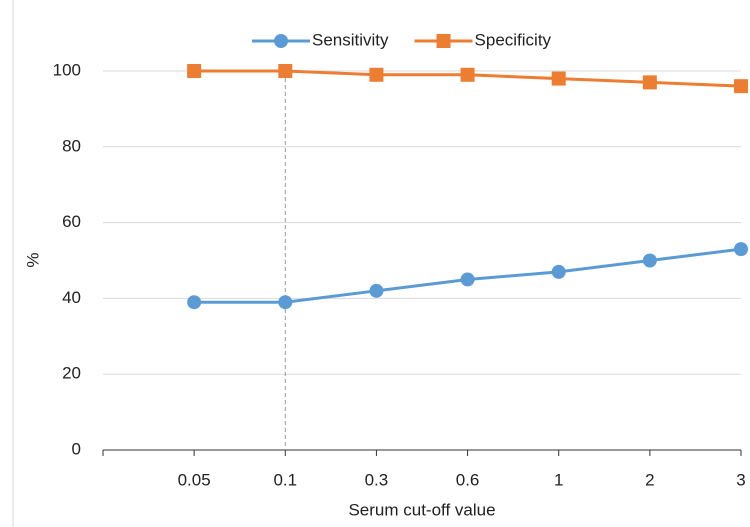  What do you see at coordinates (71, 297) in the screenshot?
I see `y-tick-label: 40` at bounding box center [71, 297].